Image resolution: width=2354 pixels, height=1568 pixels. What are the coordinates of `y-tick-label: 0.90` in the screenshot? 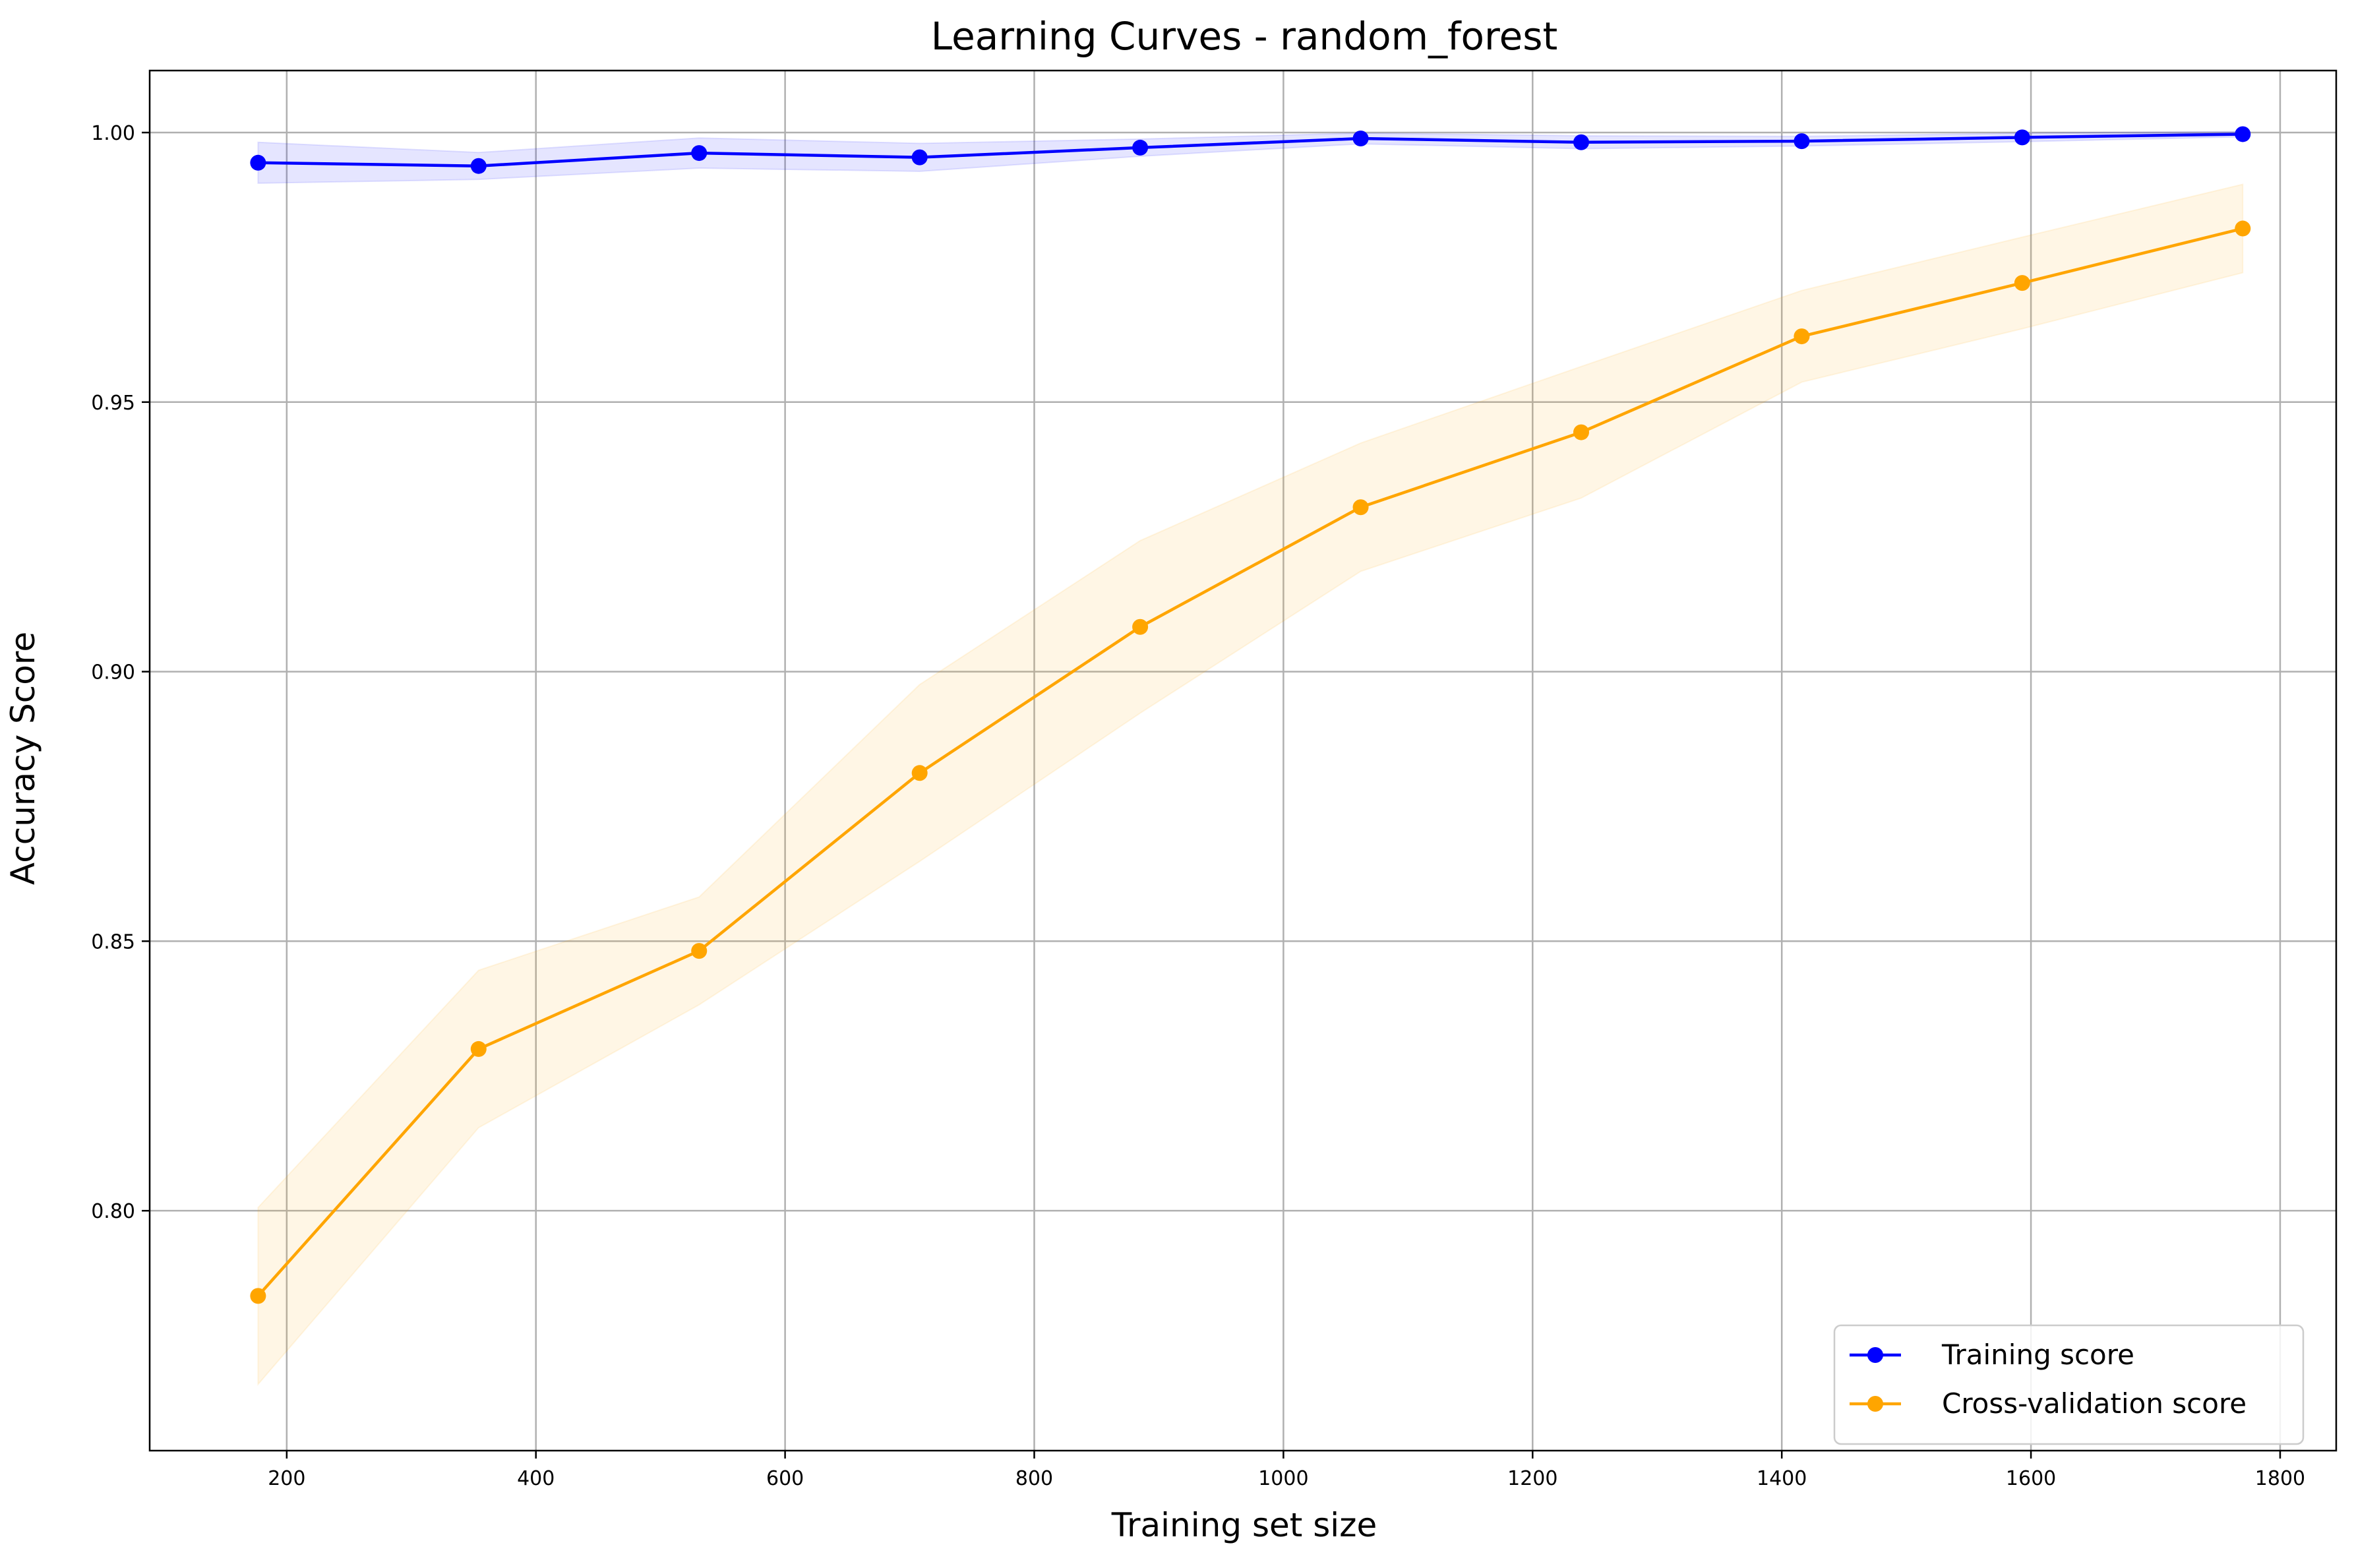 It's located at (113, 672).